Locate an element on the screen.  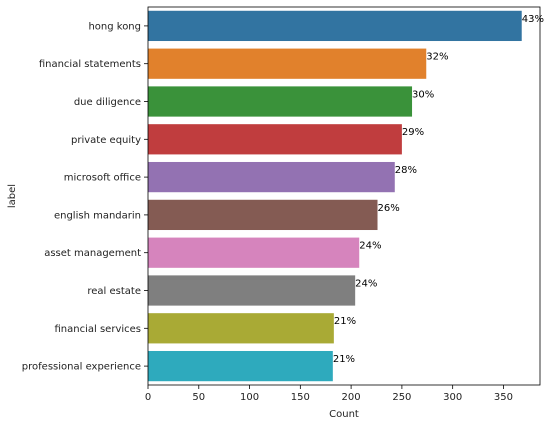
x-tick-label-150: 150 is located at coordinates (300, 397).